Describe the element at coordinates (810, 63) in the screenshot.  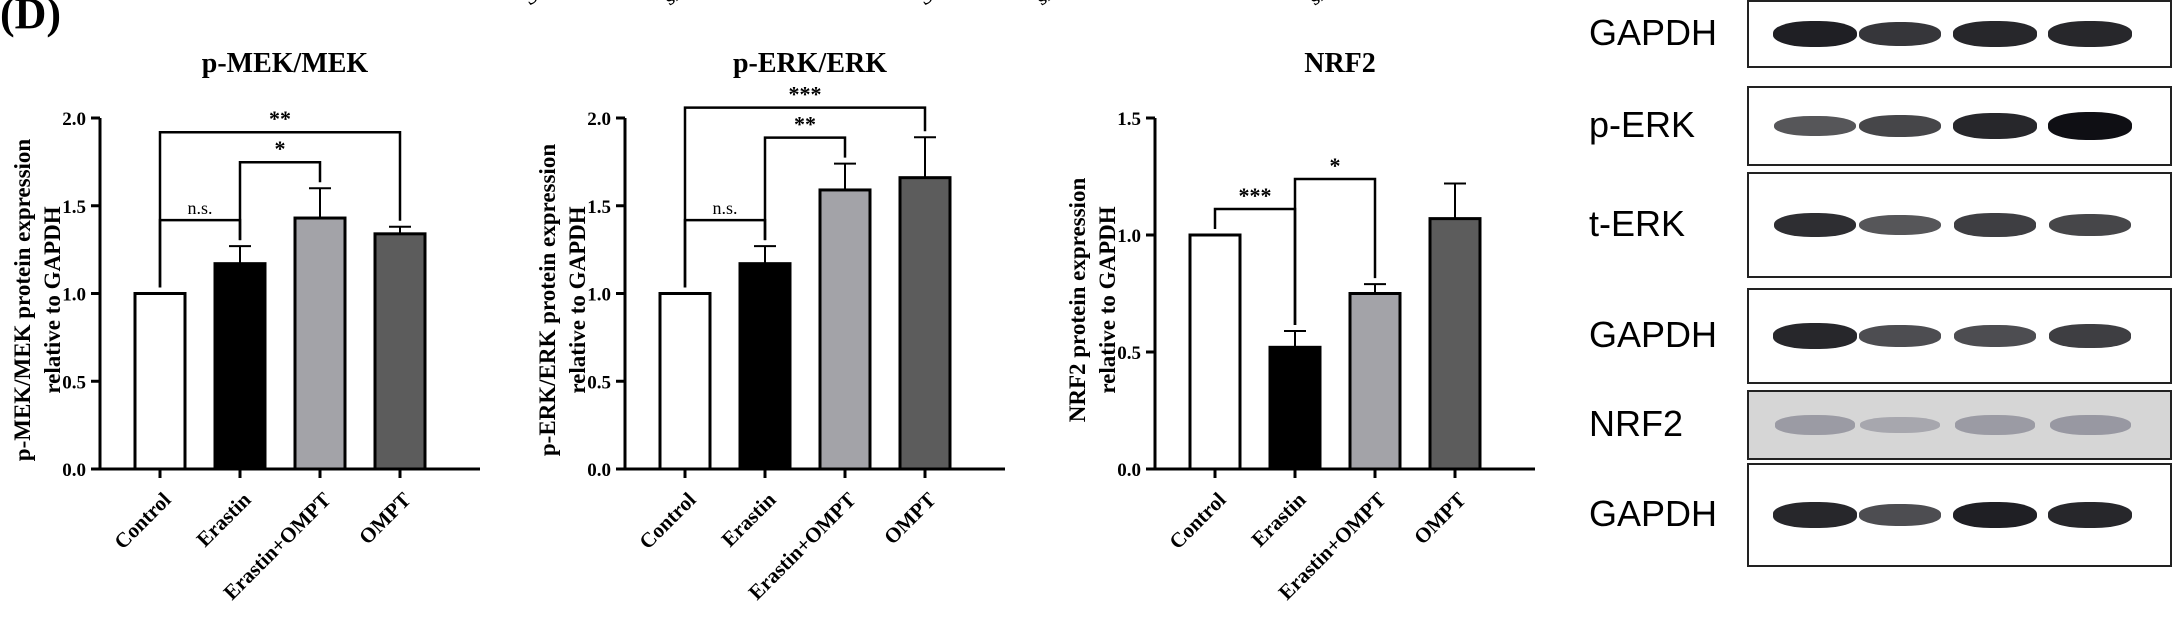
I see `chart-title: p-ERK/ERK` at that location.